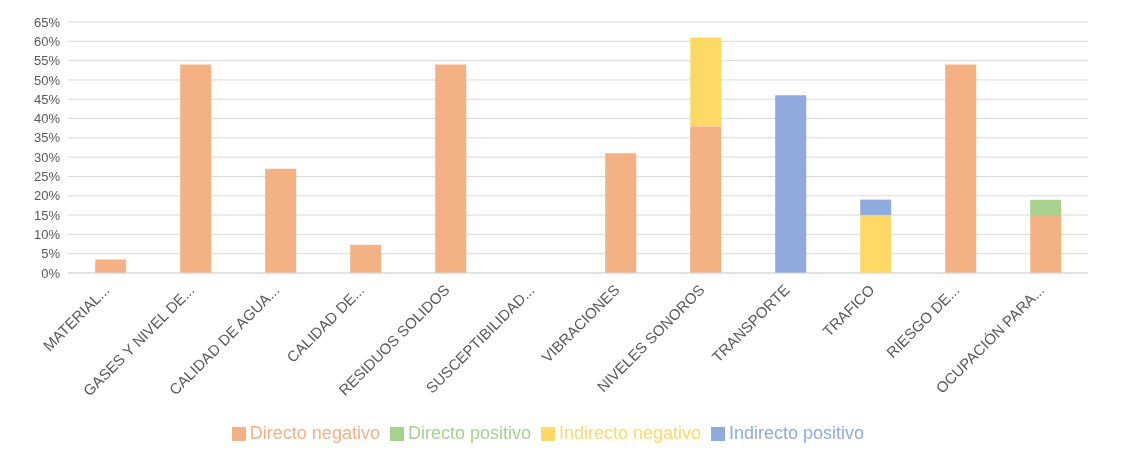 This screenshot has height=455, width=1135. Describe the element at coordinates (47, 41) in the screenshot. I see `y-tick-label: 60%` at that location.